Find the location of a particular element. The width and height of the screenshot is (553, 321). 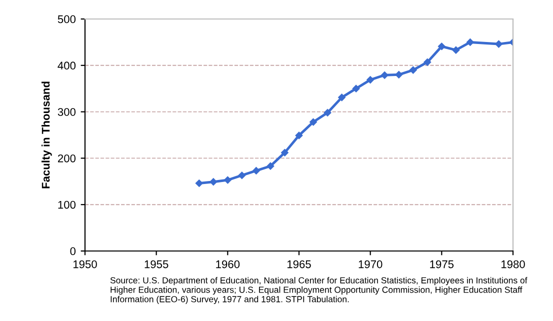

x-tick-label: 1950 is located at coordinates (85, 264).